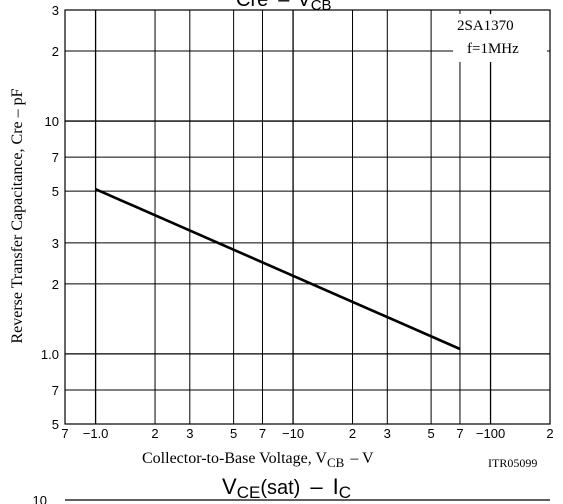  I want to click on x-tick-label: −100, so click(490, 433).